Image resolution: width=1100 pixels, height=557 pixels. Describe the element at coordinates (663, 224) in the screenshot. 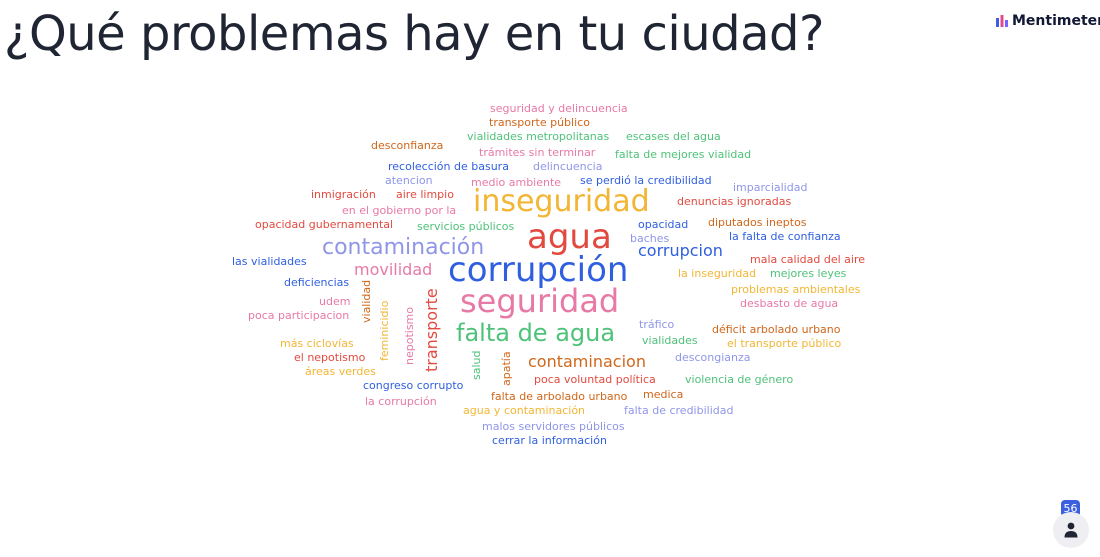

I see `word-cloud-word: opacidad` at that location.